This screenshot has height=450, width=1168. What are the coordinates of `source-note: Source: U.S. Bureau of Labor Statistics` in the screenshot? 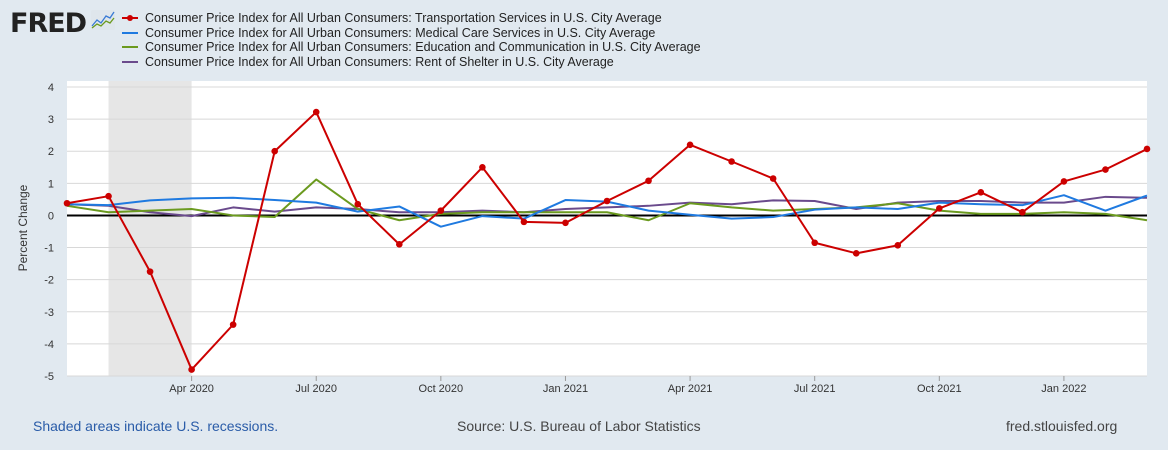 It's located at (579, 426).